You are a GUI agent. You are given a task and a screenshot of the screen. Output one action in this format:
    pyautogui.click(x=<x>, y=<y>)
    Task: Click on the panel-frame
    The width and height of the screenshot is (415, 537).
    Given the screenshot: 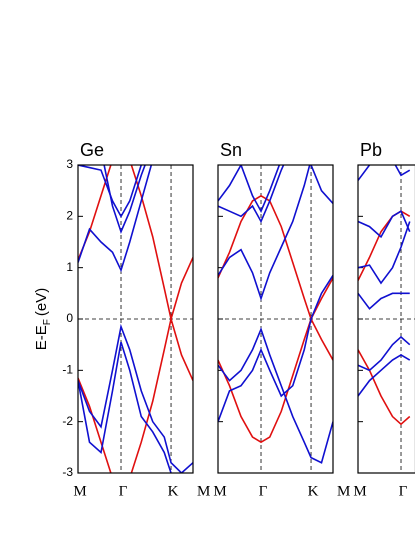 What is the action you would take?
    pyautogui.click(x=386, y=319)
    